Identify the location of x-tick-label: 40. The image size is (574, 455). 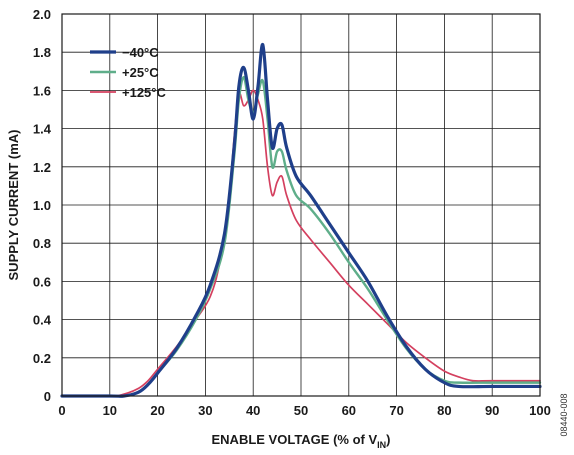
(253, 410).